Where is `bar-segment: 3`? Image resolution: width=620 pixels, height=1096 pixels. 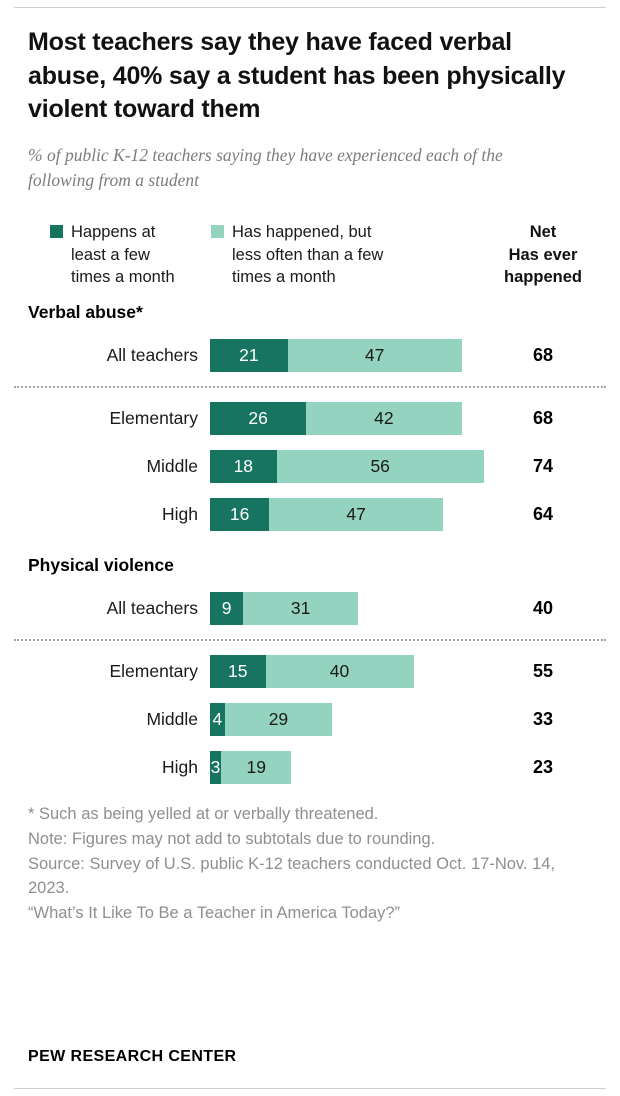 bar-segment: 3 is located at coordinates (216, 768).